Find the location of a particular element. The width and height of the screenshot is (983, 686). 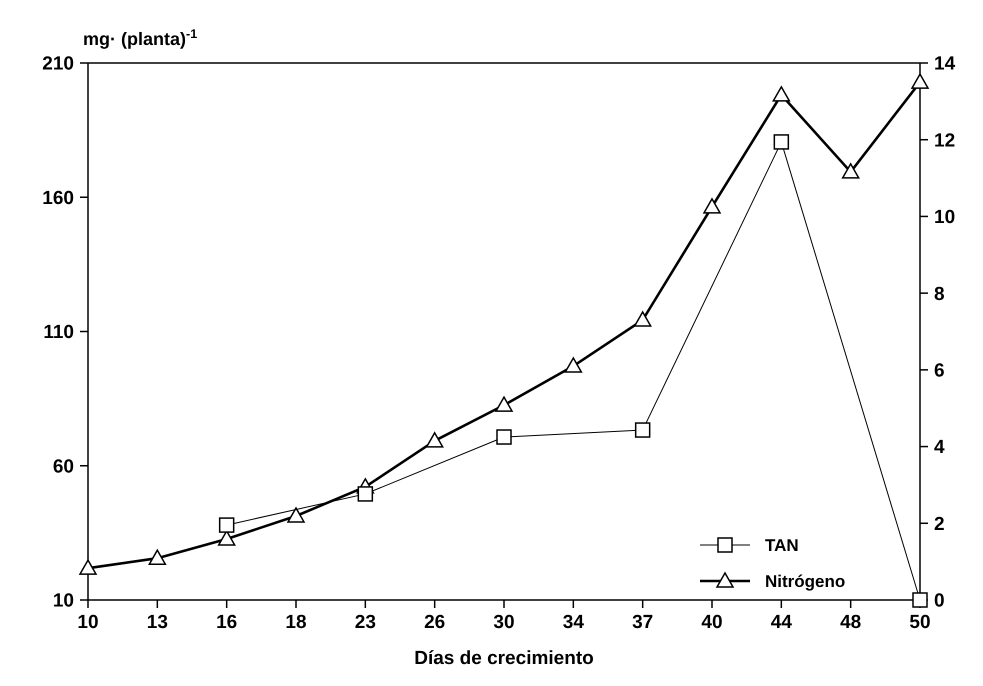

legend-label: Nitrógeno is located at coordinates (805, 581).